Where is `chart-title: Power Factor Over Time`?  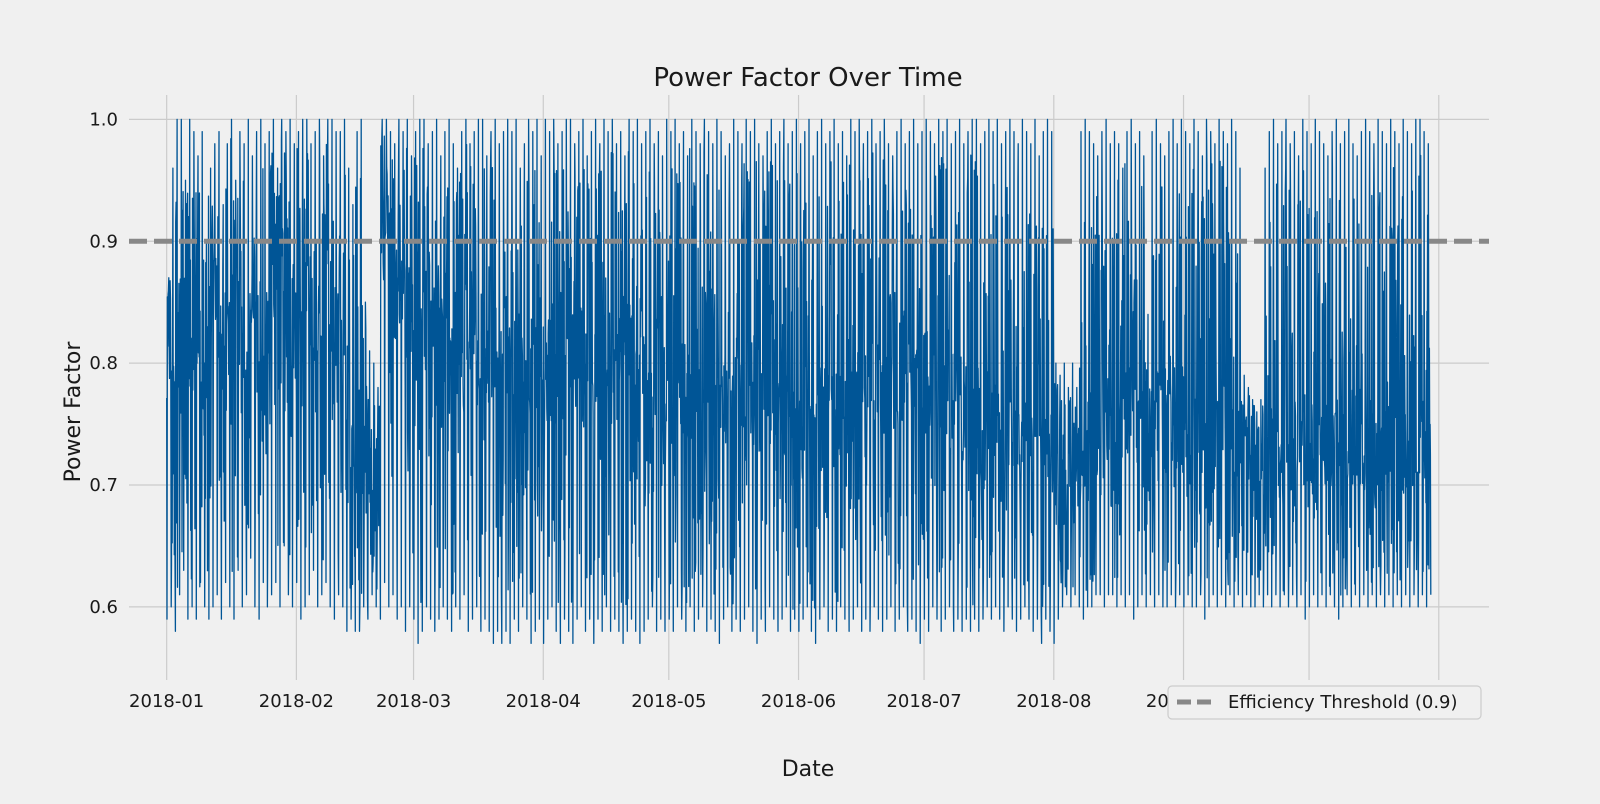
chart-title: Power Factor Over Time is located at coordinates (807, 78).